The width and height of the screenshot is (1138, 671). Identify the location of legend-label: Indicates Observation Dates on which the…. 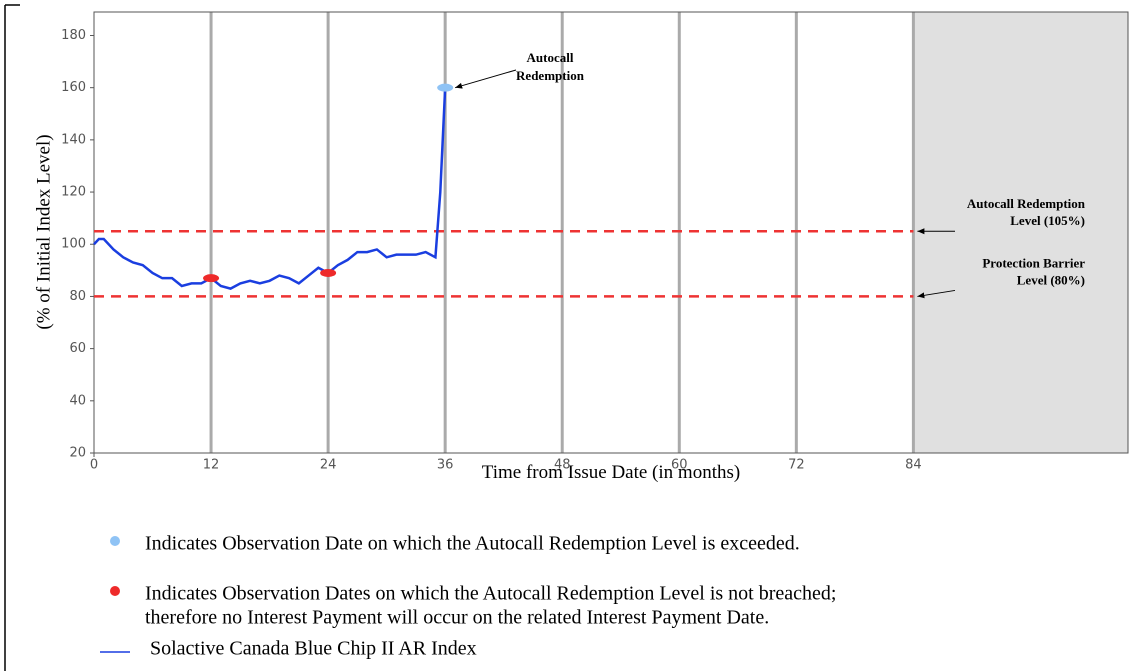
(490, 594).